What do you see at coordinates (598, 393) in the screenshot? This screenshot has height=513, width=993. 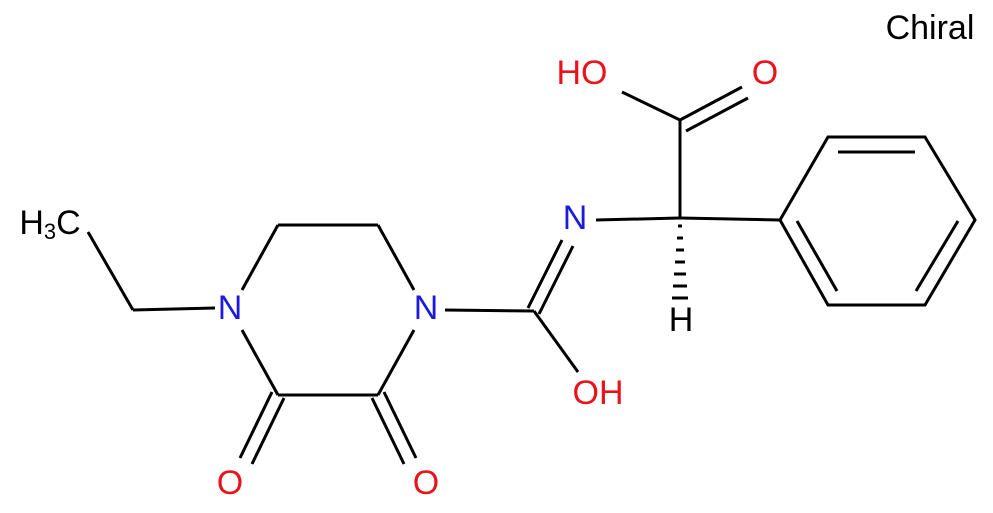 I see `atom-label: OH` at bounding box center [598, 393].